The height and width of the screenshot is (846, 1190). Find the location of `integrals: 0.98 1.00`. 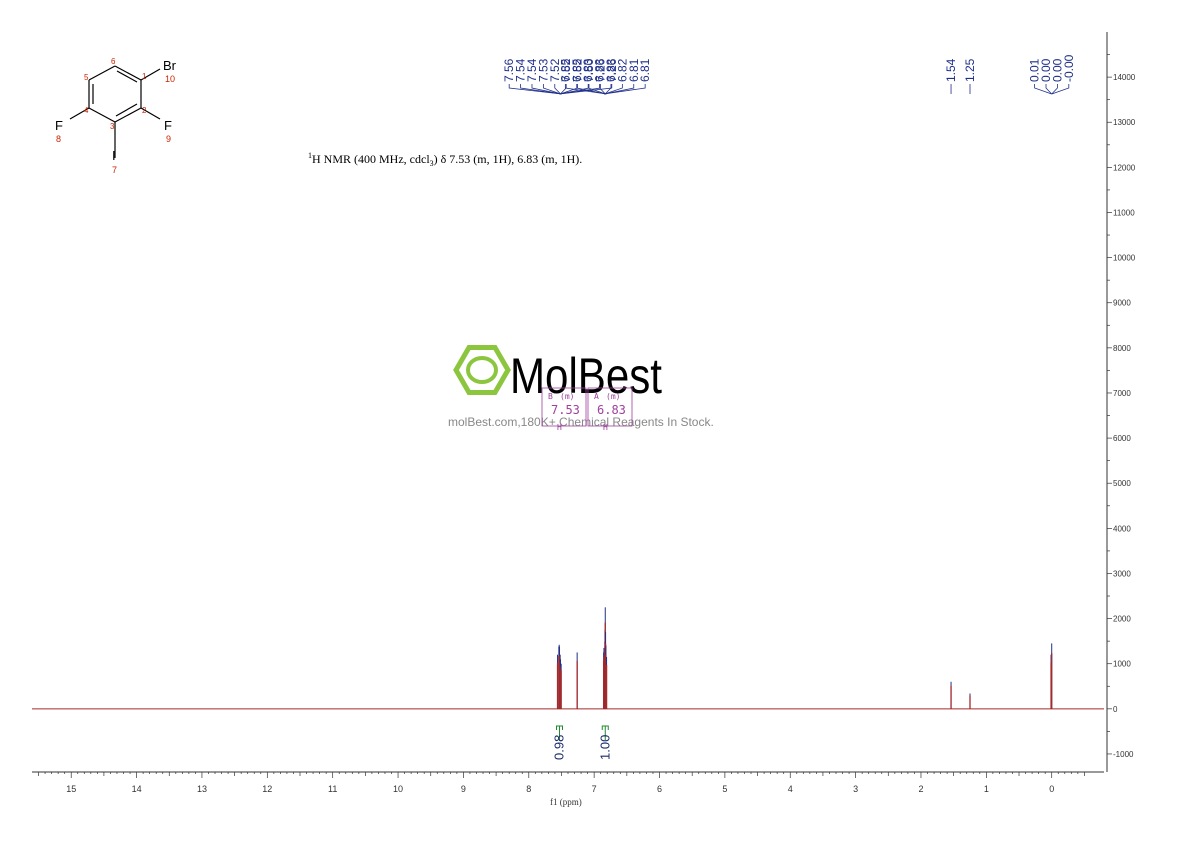

integrals: 0.98 1.00 is located at coordinates (582, 742).